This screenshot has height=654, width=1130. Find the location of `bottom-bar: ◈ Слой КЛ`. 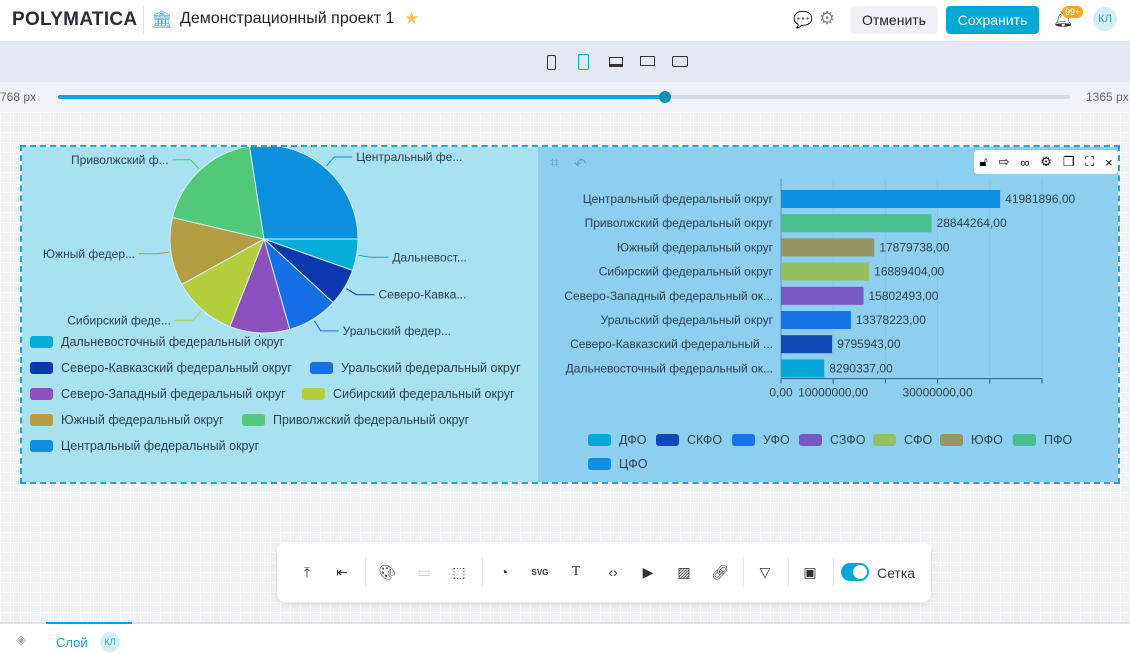

bottom-bar: ◈ Слой КЛ is located at coordinates (565, 638).